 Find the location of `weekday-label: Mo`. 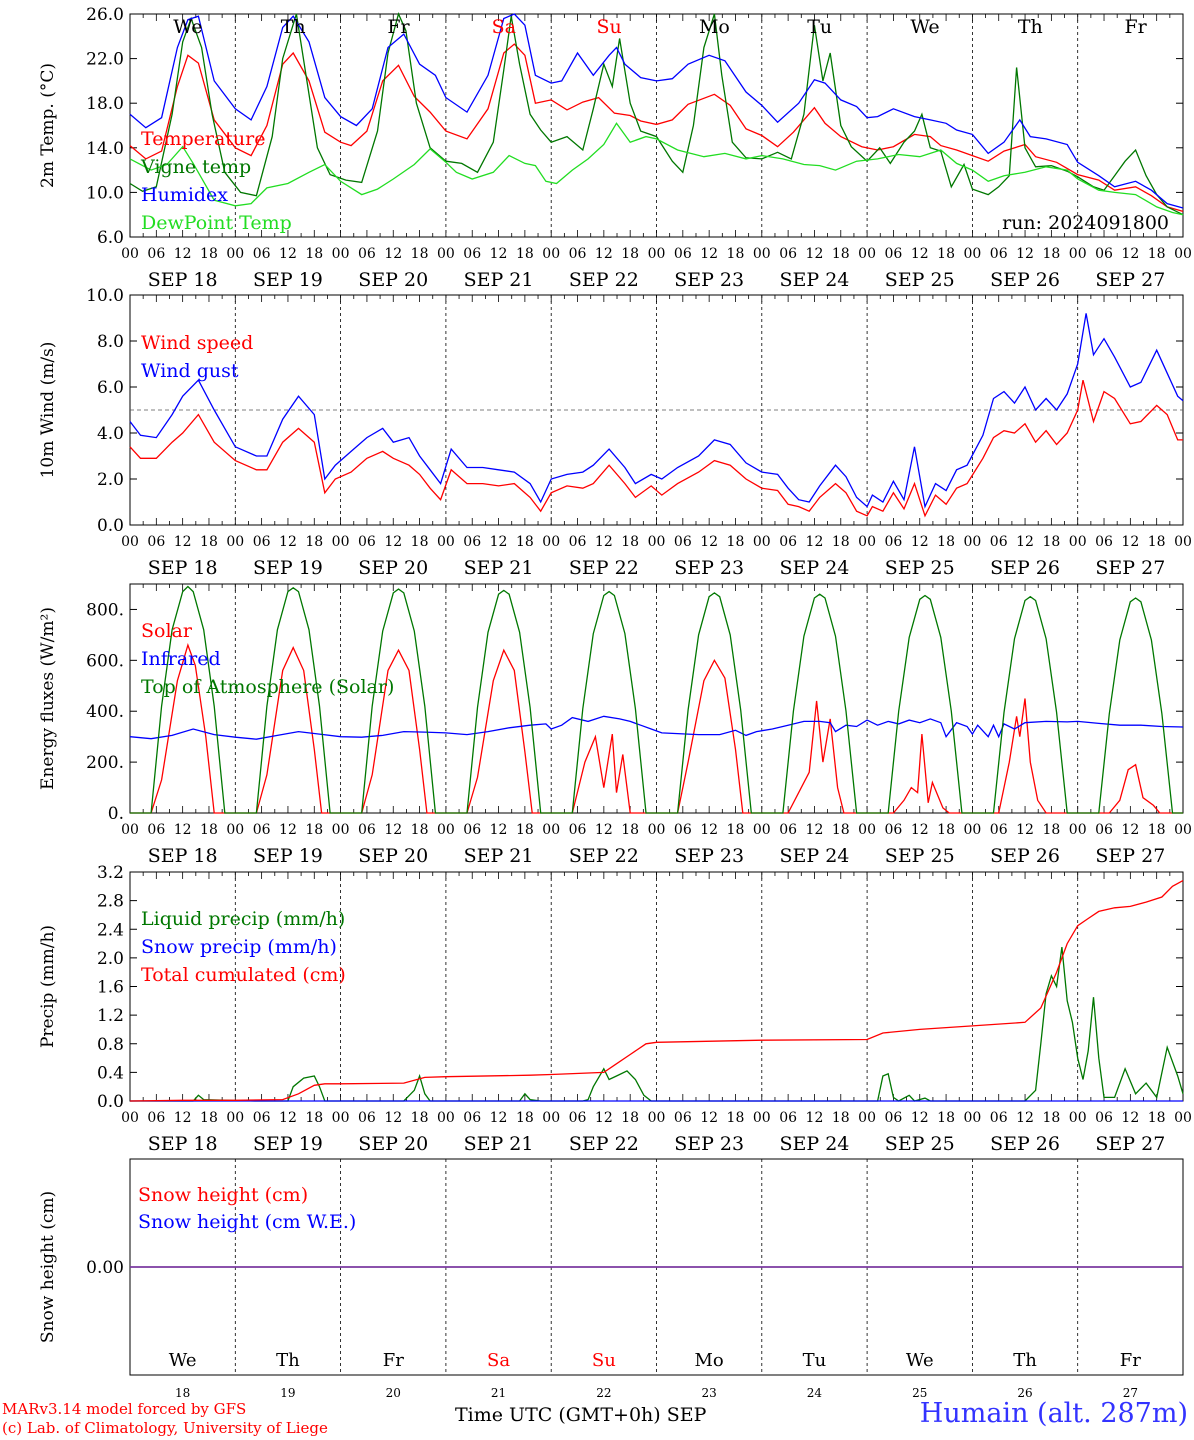

weekday-label: Mo is located at coordinates (709, 1360).